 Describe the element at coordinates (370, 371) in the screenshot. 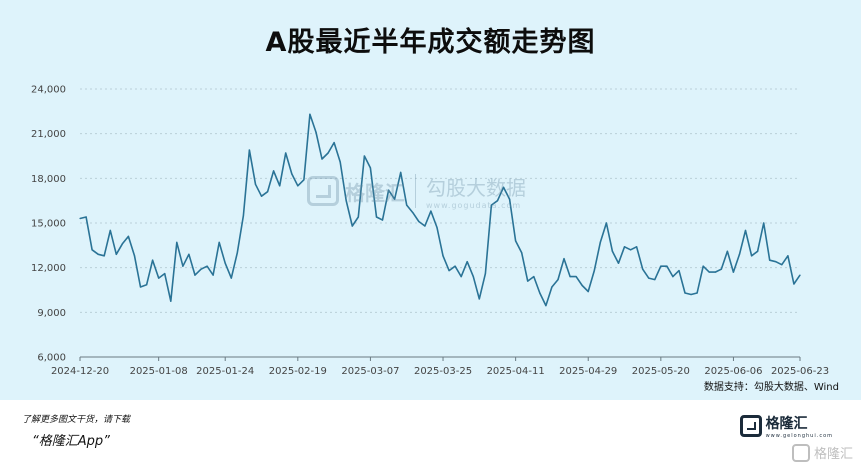

I see `x-tick-label: 2025-03-07` at that location.